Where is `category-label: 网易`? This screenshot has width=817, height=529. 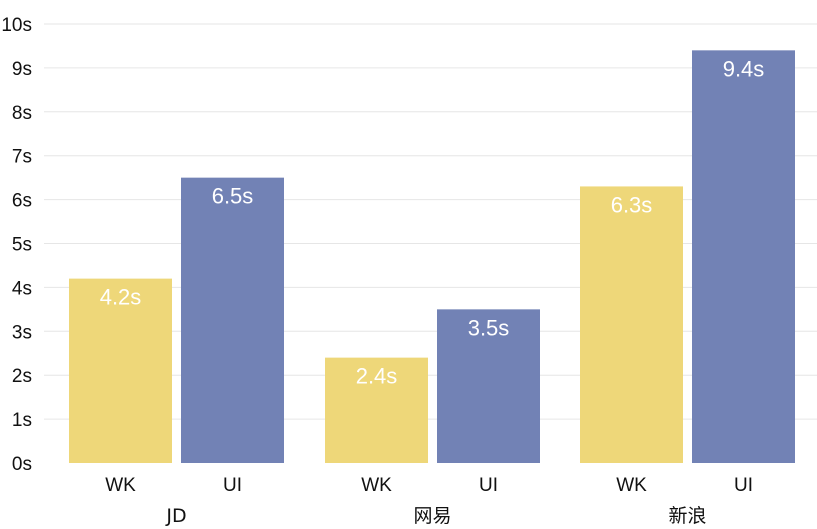 category-label: 网易 is located at coordinates (432, 516).